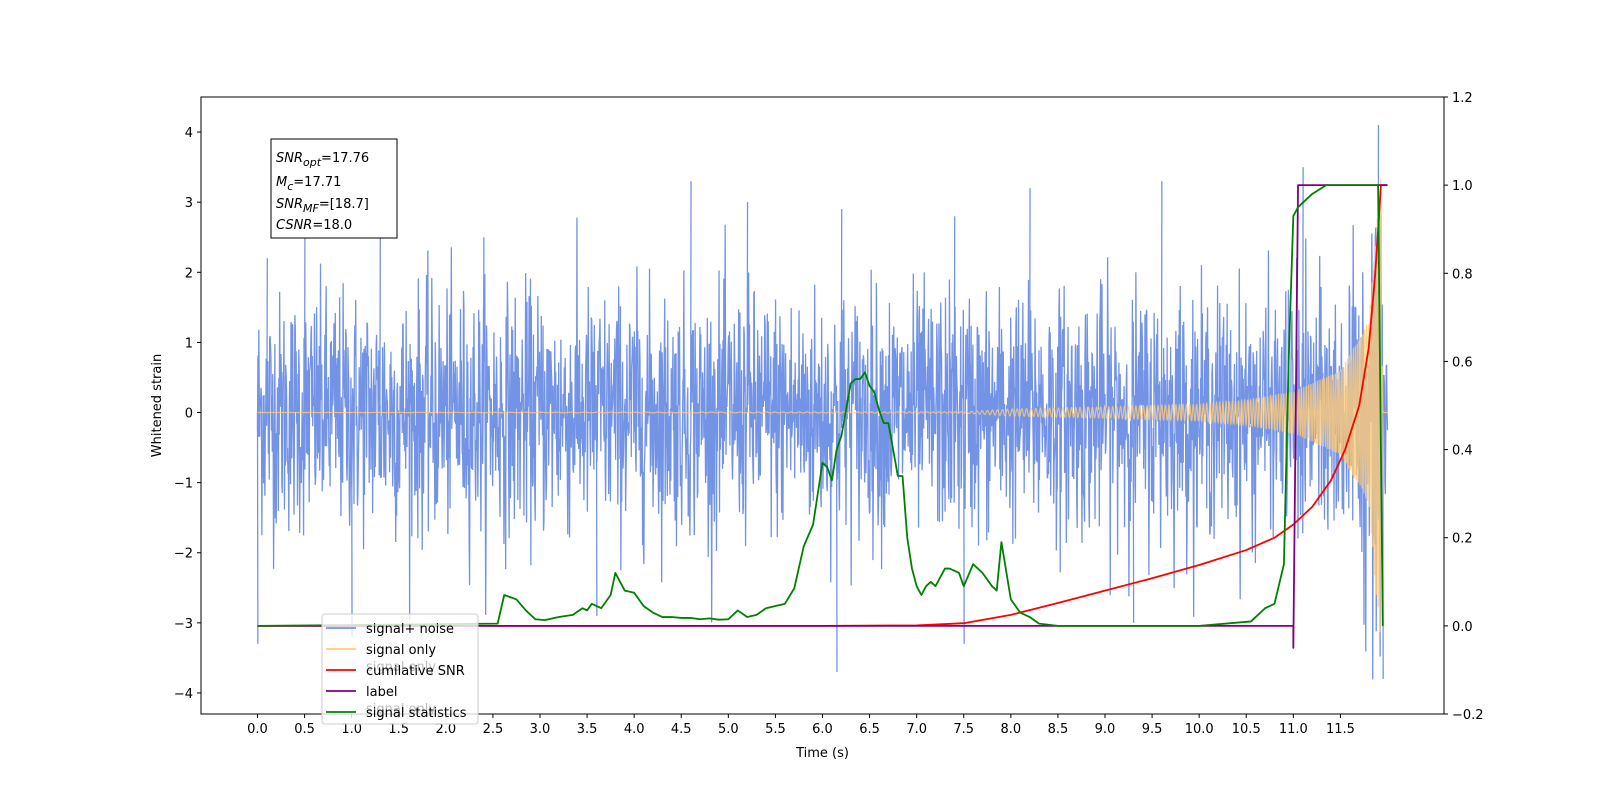  What do you see at coordinates (1246, 729) in the screenshot?
I see `x-tick-label: 10.5` at bounding box center [1246, 729].